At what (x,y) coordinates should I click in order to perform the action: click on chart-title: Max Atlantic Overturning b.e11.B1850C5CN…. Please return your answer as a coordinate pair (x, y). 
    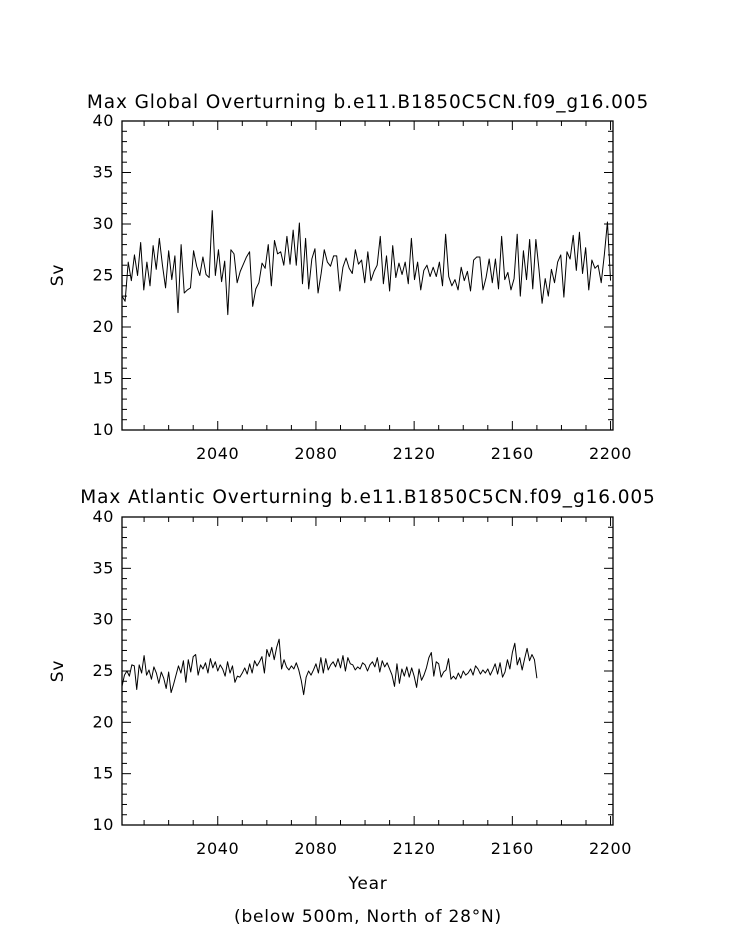
    Looking at the image, I should click on (367, 497).